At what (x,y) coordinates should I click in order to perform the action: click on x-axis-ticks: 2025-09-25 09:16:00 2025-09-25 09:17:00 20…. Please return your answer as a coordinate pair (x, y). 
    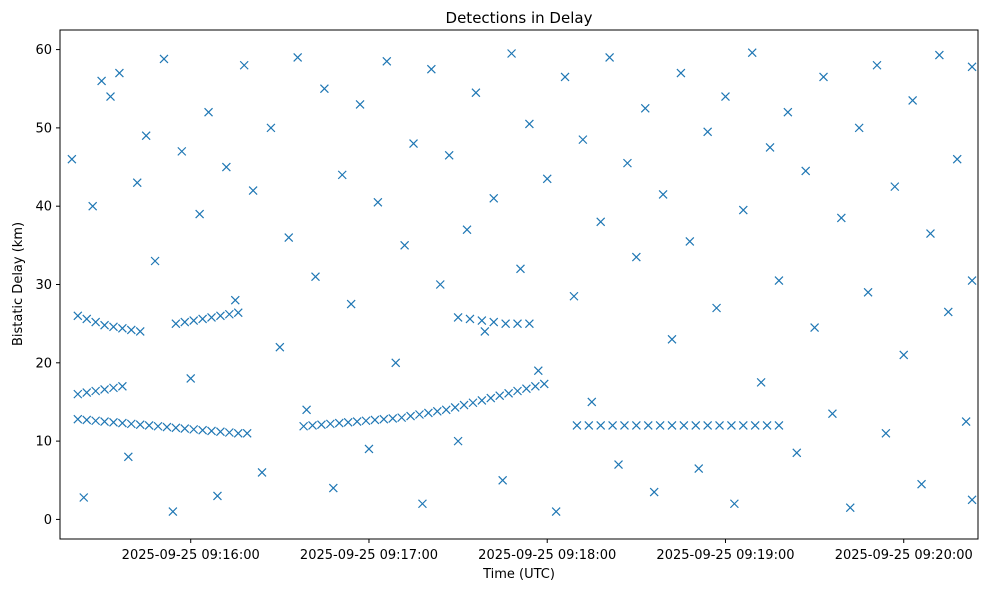
    Looking at the image, I should click on (547, 551).